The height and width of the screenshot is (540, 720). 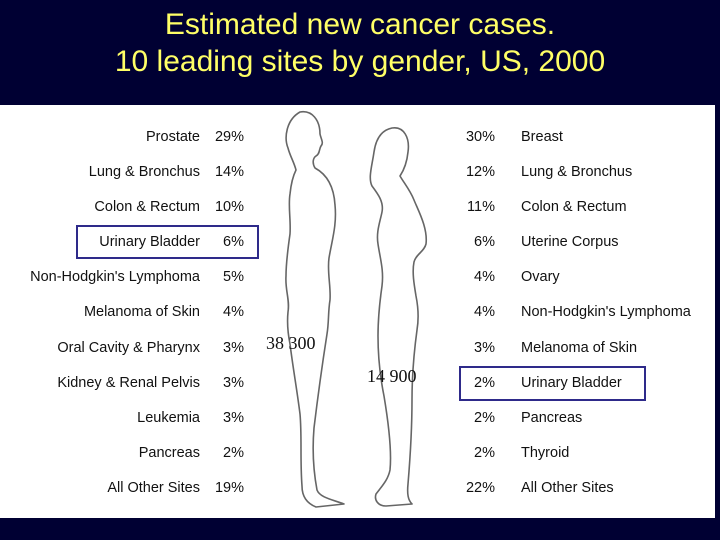 I want to click on female-site-percent: 22%, so click(x=480, y=488).